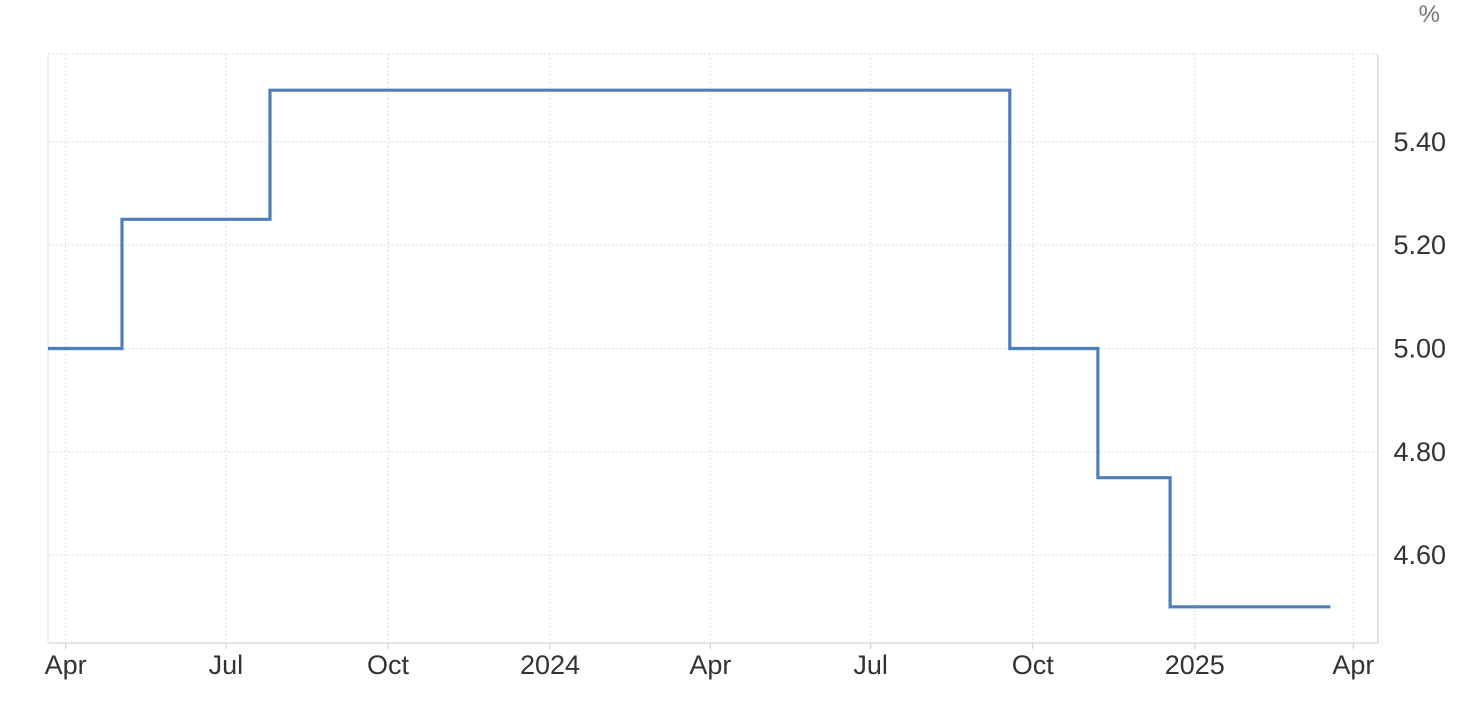 This screenshot has height=710, width=1468. What do you see at coordinates (1419, 349) in the screenshot?
I see `y-tick-label: 5.00` at bounding box center [1419, 349].